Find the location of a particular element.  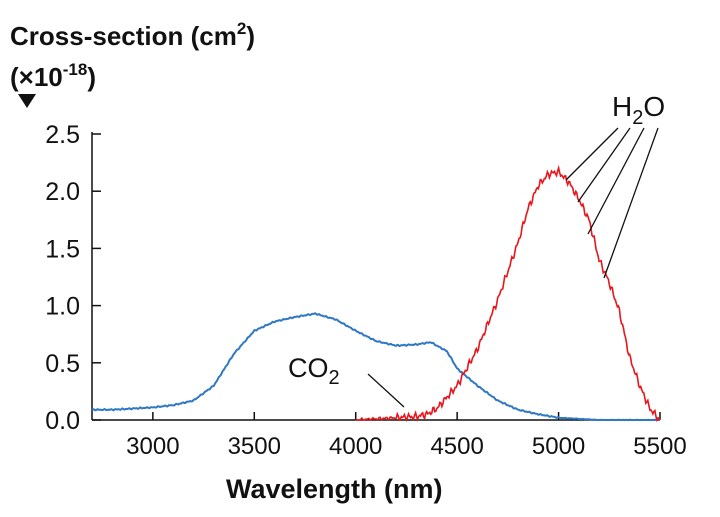

x-tick-label-3: 4500 is located at coordinates (456, 446).